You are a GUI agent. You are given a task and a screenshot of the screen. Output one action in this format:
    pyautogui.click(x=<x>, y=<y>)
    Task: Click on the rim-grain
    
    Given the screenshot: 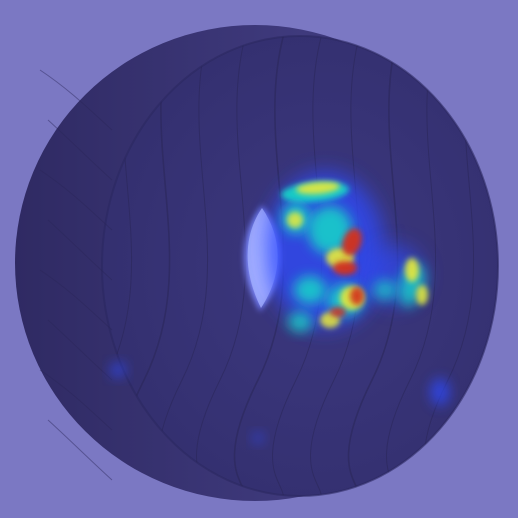 What is the action you would take?
    pyautogui.click(x=76, y=275)
    